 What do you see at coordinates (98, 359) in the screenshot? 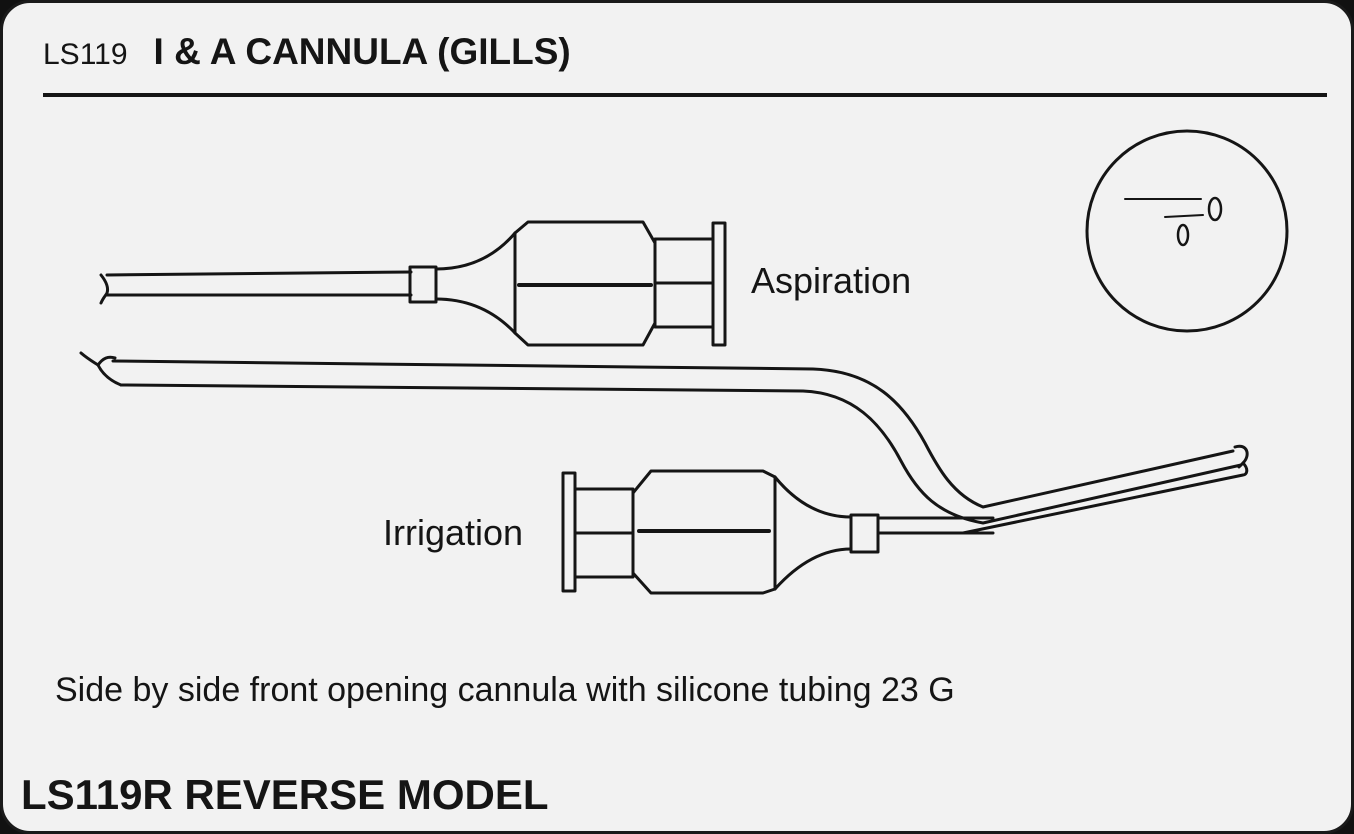
I see `irrigation-tip` at bounding box center [98, 359].